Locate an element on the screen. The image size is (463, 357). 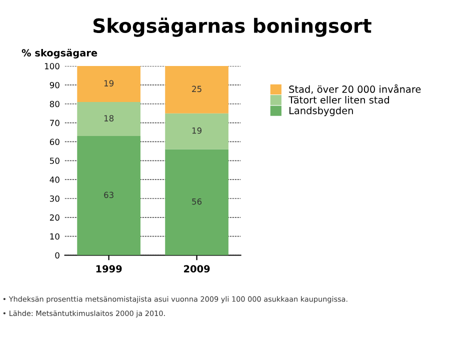
y-tick-label: 0 is located at coordinates (57, 255).